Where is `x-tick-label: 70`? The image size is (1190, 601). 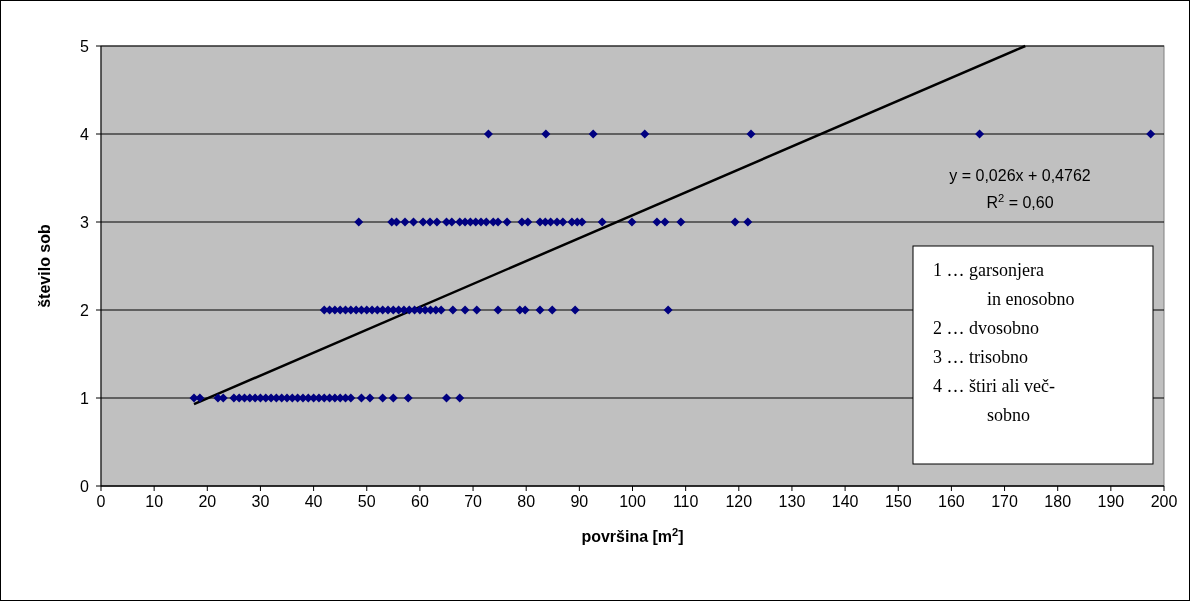
x-tick-label: 70 is located at coordinates (473, 501).